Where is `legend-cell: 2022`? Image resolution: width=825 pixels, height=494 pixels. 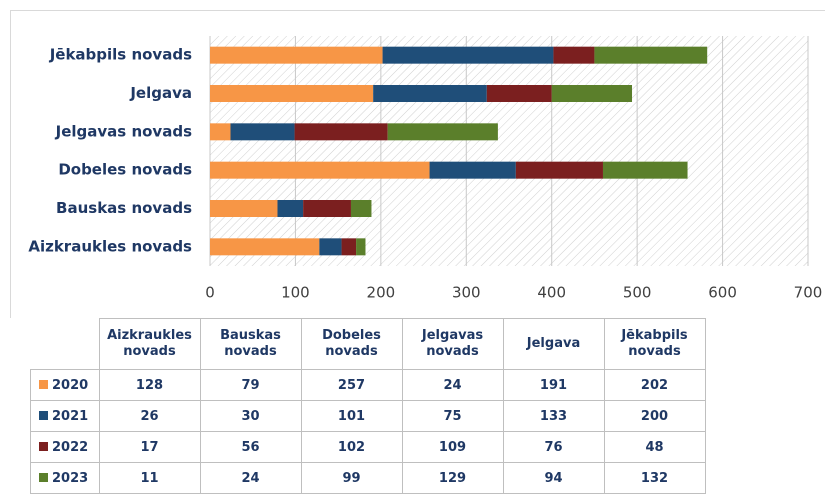
legend-cell: 2022 is located at coordinates (65, 447).